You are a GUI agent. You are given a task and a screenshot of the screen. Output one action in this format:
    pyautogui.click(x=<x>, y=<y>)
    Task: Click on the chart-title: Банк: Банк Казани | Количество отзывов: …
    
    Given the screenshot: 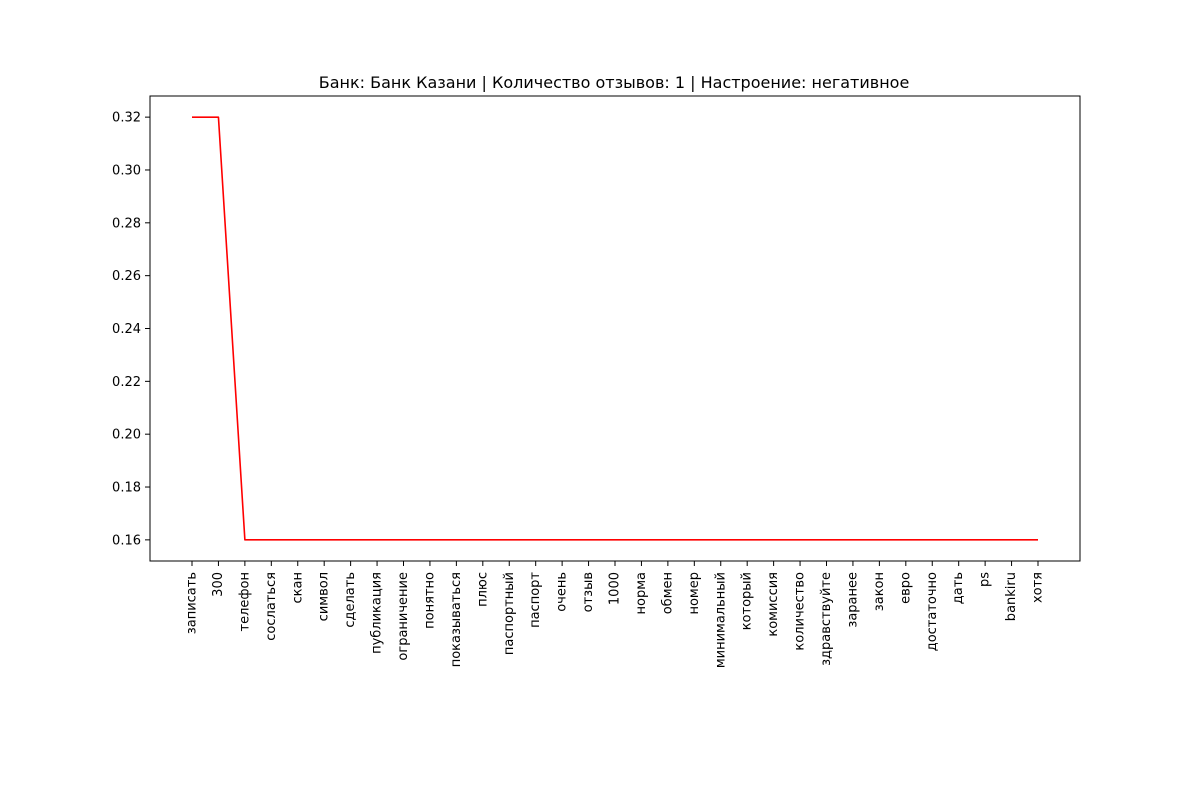 What is the action you would take?
    pyautogui.click(x=614, y=82)
    